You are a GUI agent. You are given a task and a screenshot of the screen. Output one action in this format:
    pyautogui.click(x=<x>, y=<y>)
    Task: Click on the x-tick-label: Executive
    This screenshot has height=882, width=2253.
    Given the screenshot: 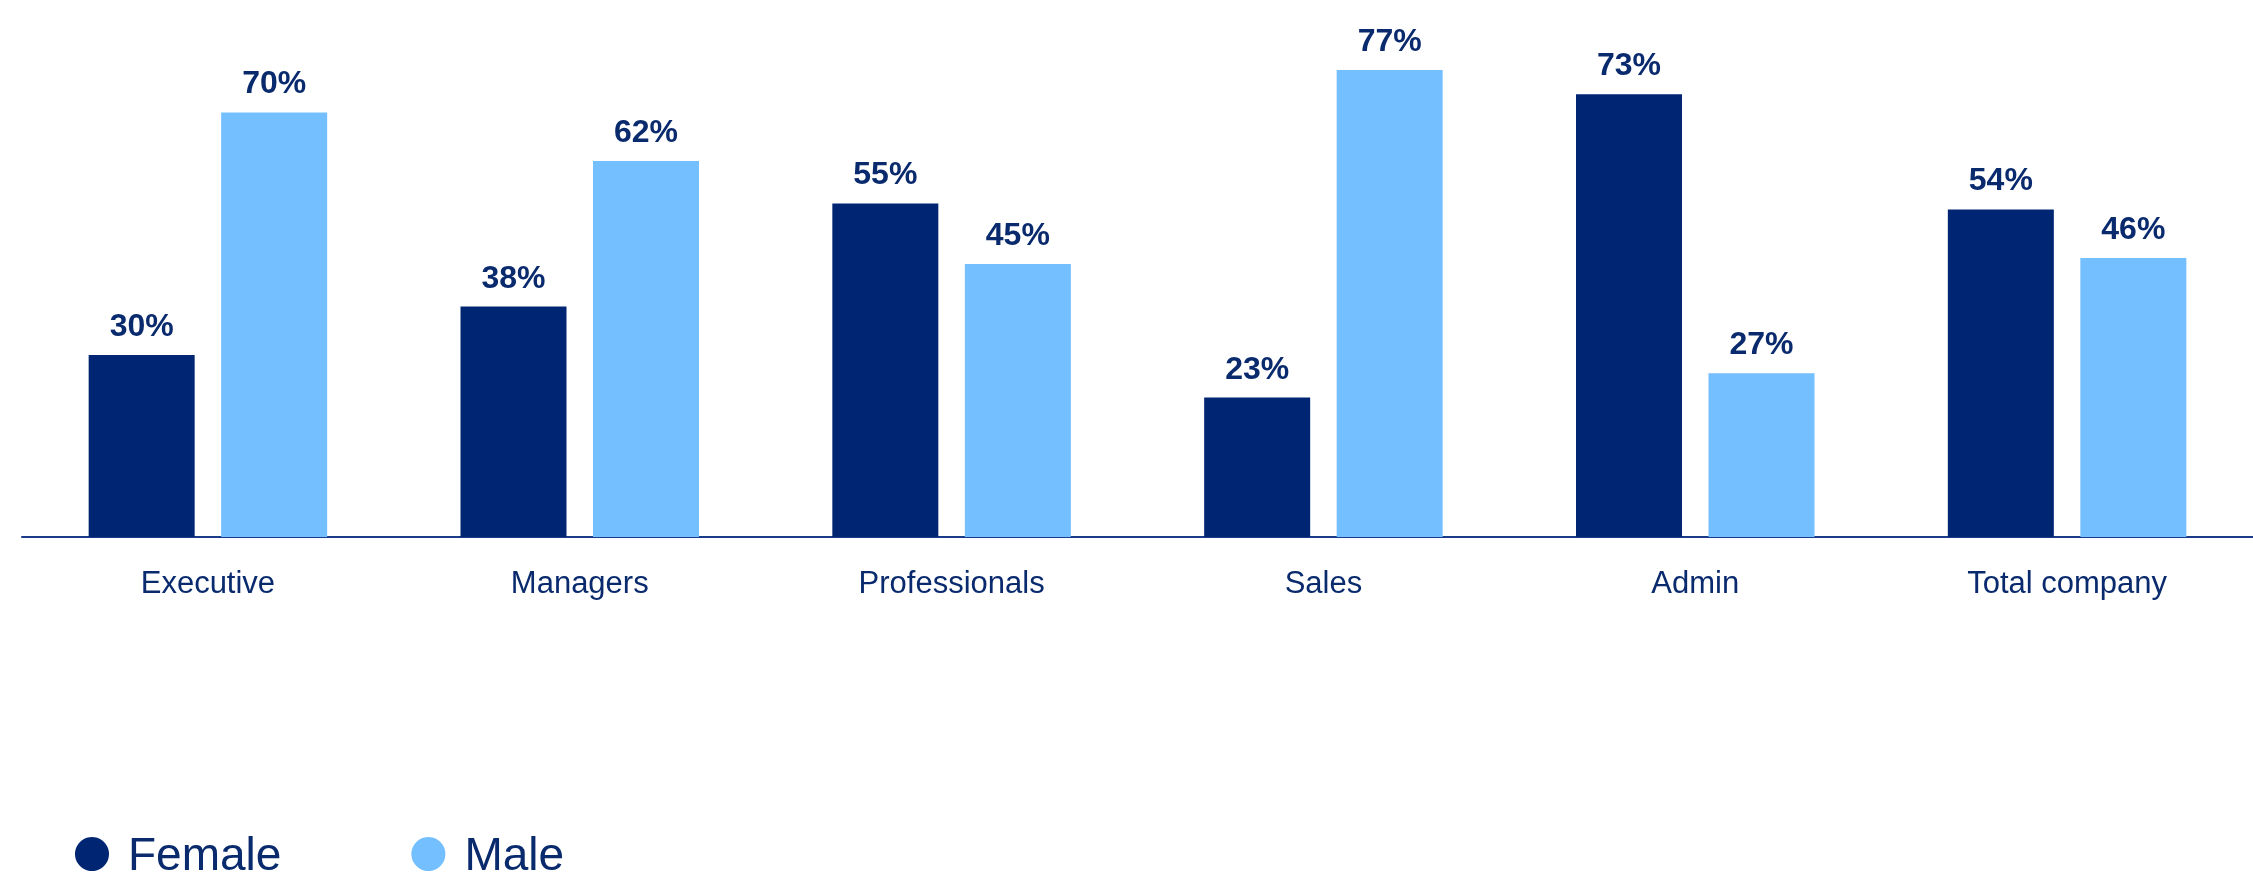 What is the action you would take?
    pyautogui.click(x=208, y=582)
    